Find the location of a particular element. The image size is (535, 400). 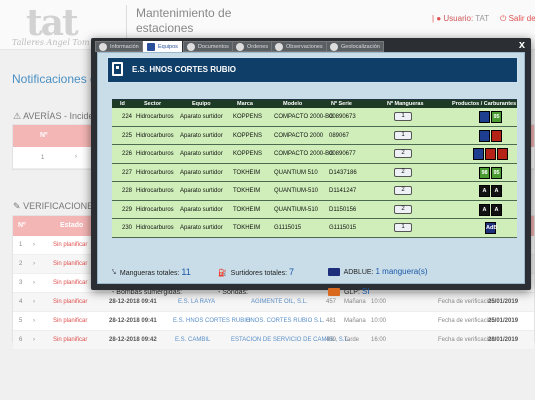

col-marca: Marca is located at coordinates (245, 104).